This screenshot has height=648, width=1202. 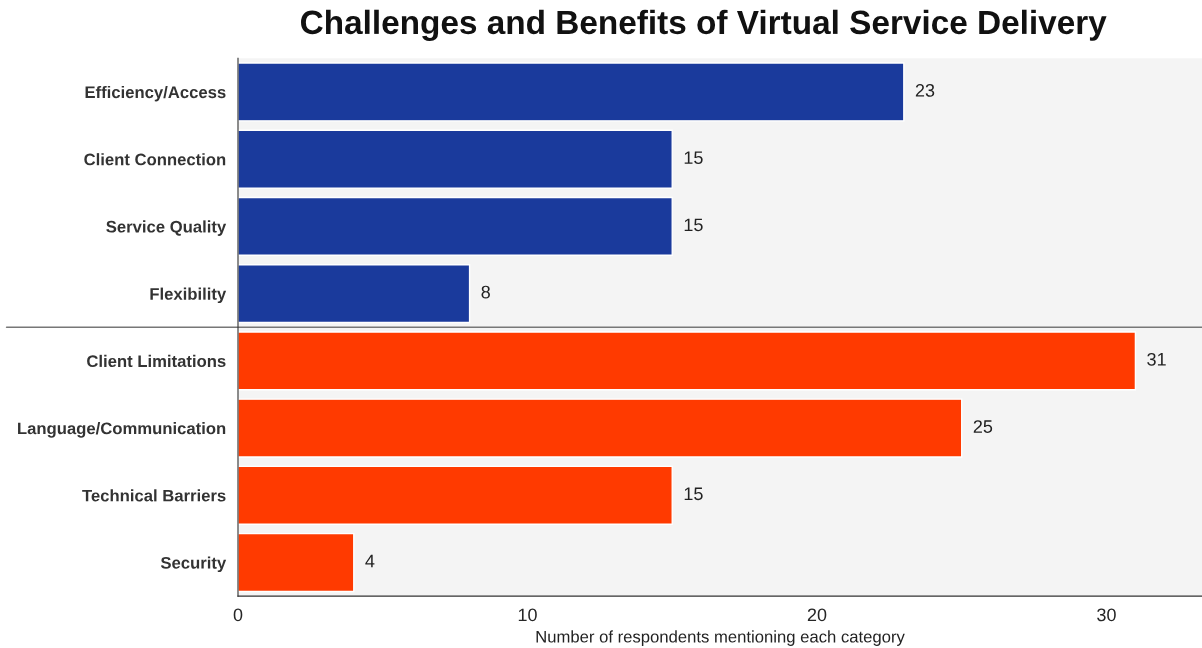 I want to click on y-tick-label: Flexibility, so click(x=188, y=295).